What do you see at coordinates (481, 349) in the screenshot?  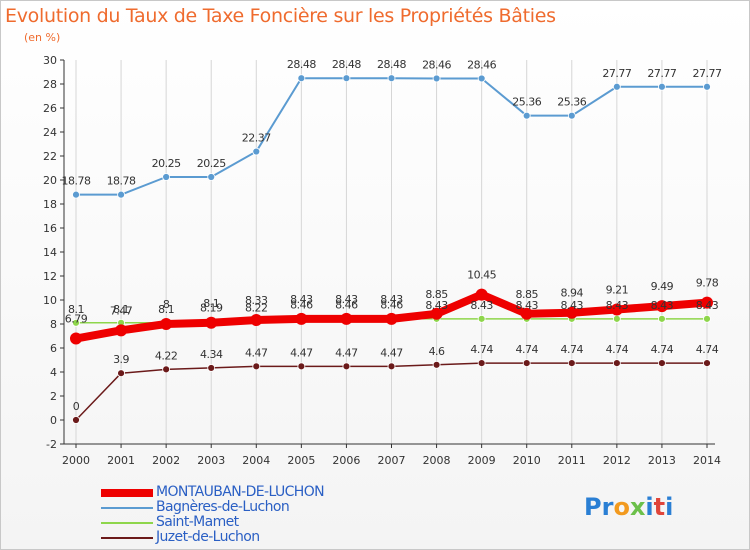 I see `data-label: 4.74` at bounding box center [481, 349].